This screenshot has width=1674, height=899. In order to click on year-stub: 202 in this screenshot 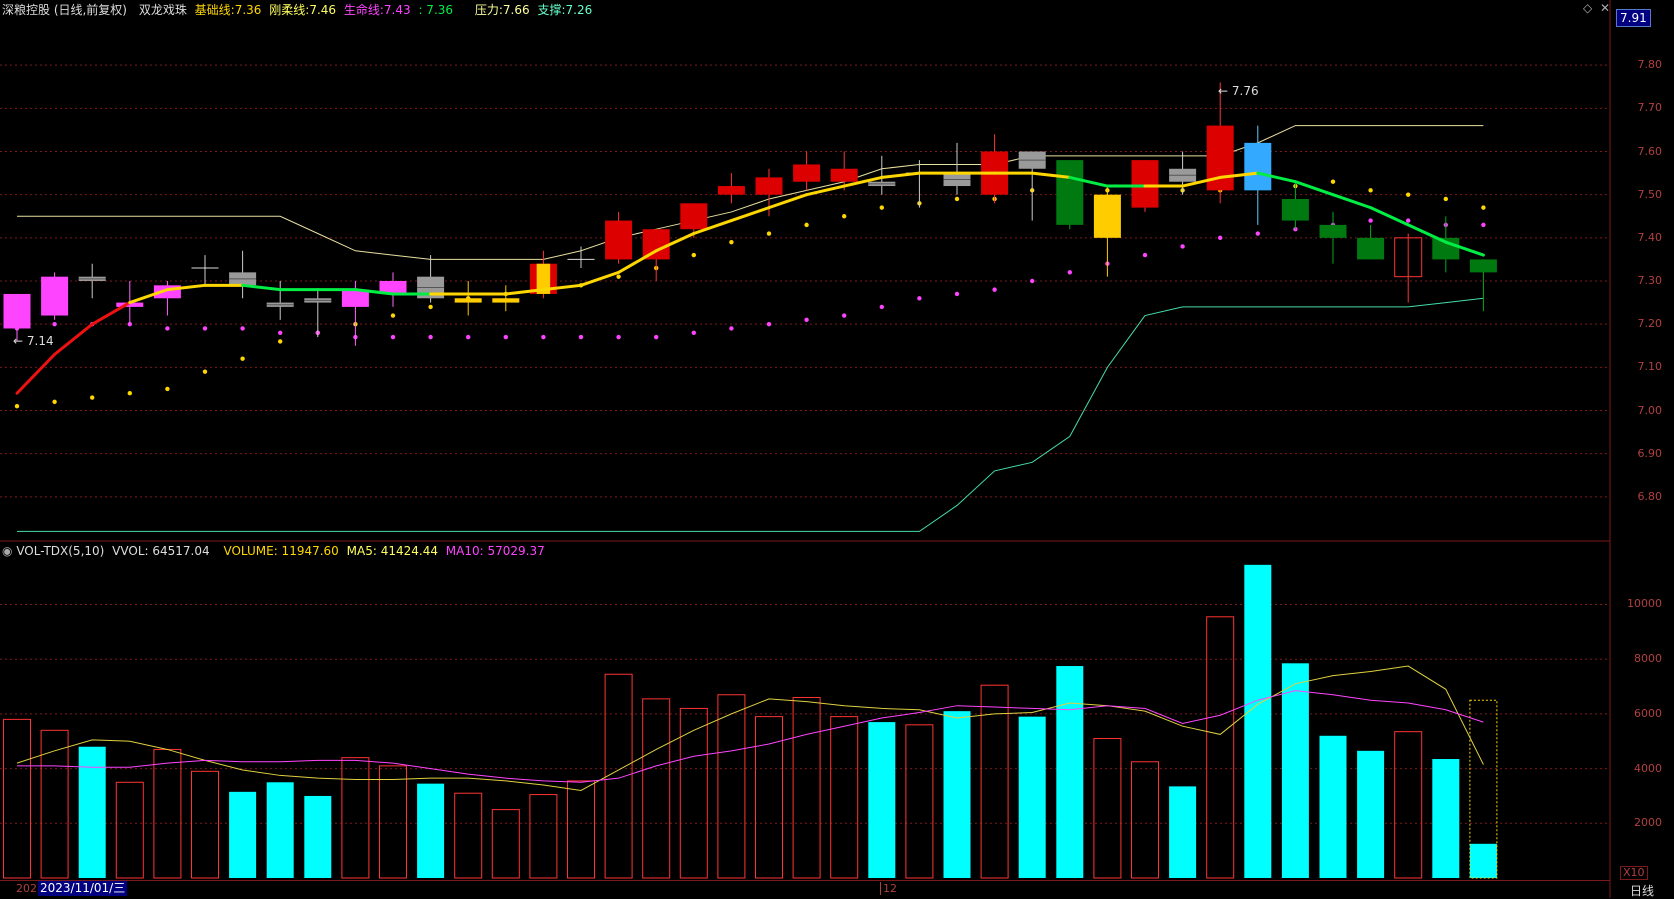, I will do `click(26, 888)`.